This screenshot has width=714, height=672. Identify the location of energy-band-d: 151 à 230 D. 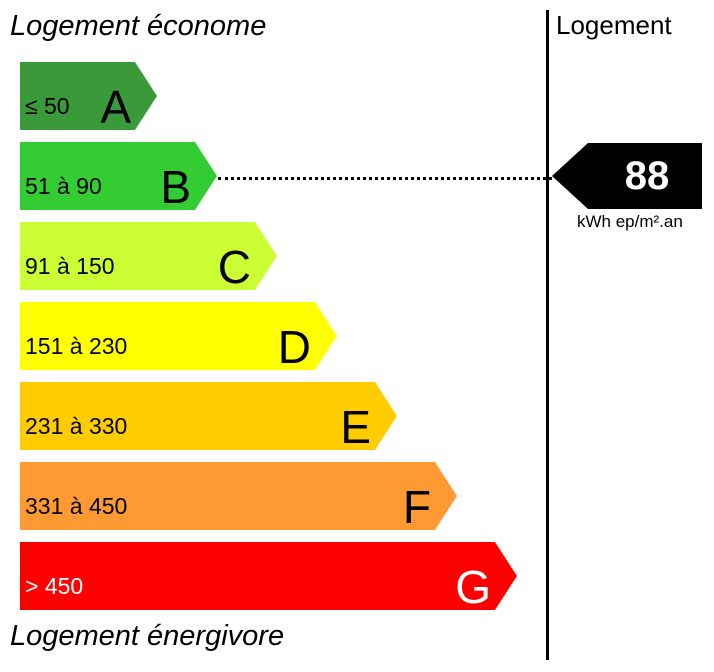
(178, 336).